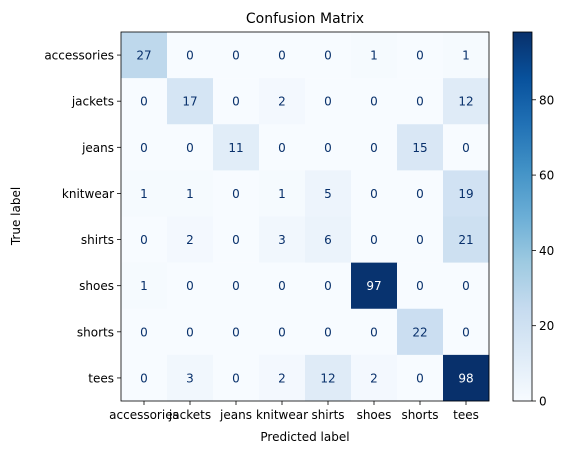 The image size is (569, 455). I want to click on y-tick-label: knitwear, so click(88, 194).